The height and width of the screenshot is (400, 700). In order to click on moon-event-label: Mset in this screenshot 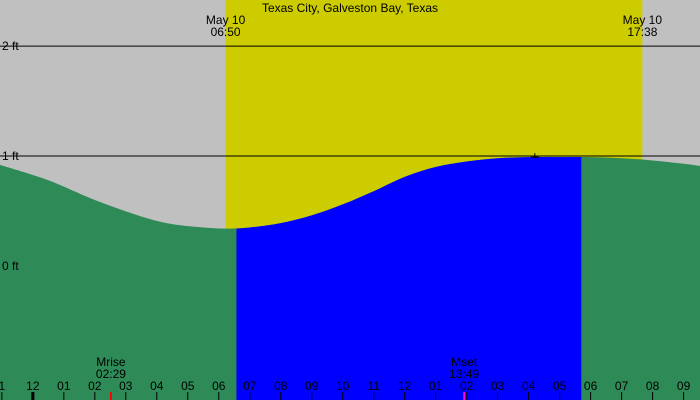, I will do `click(464, 362)`.